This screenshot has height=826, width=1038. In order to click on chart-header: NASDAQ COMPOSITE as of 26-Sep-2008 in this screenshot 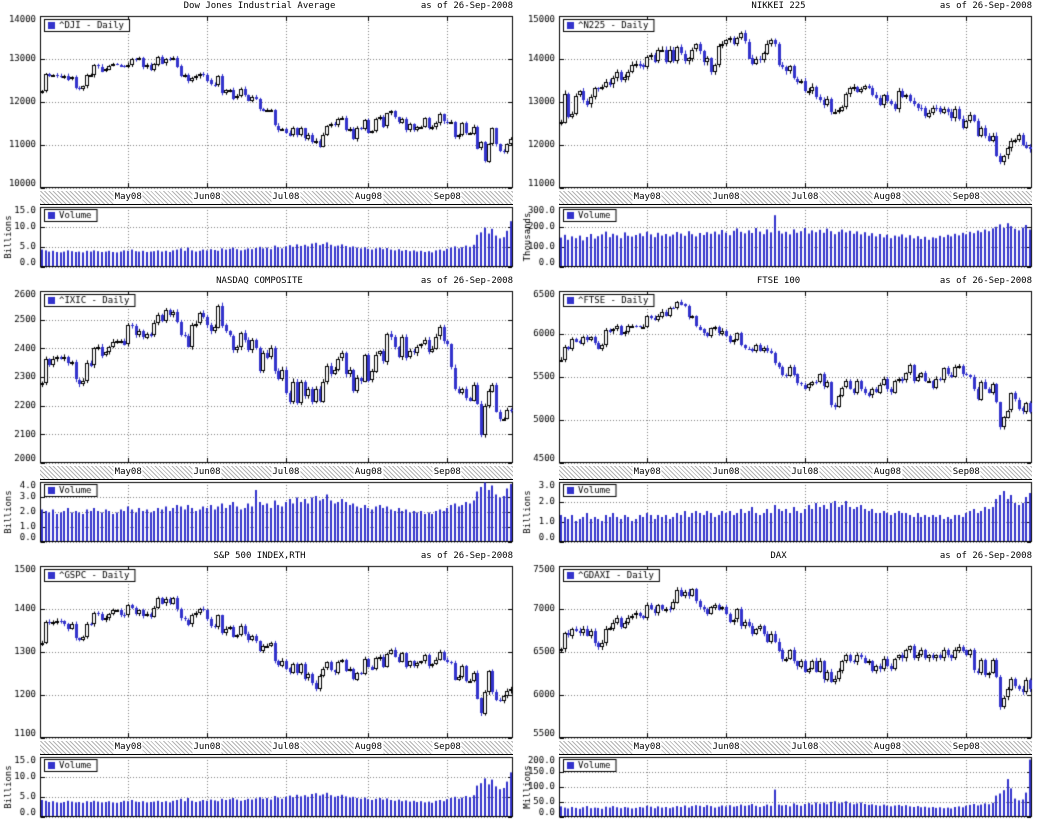, I will do `click(259, 281)`.